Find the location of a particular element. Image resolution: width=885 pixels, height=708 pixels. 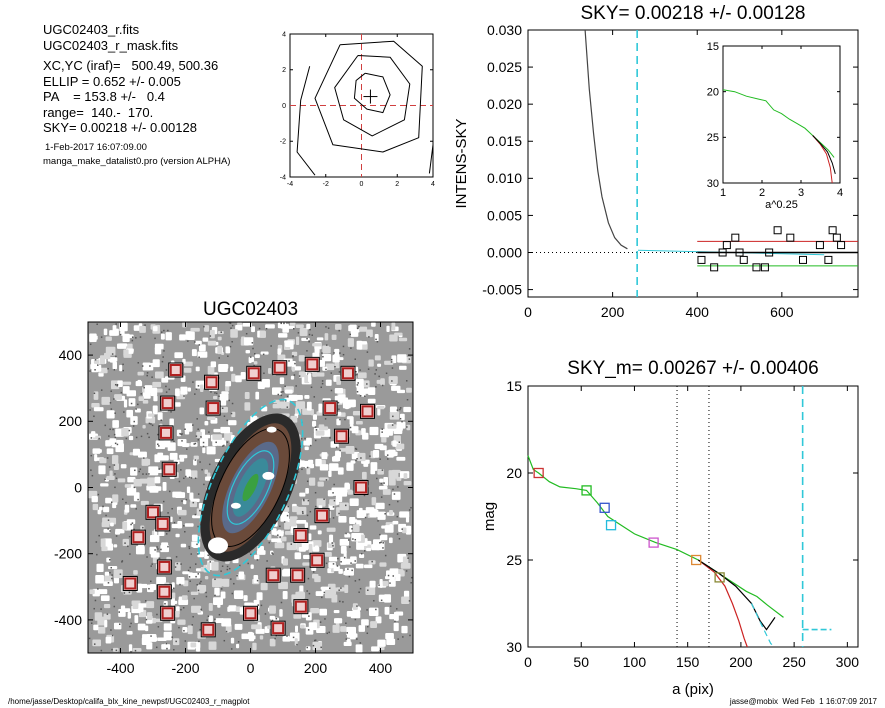

x-tick-label: 4 is located at coordinates (433, 184).